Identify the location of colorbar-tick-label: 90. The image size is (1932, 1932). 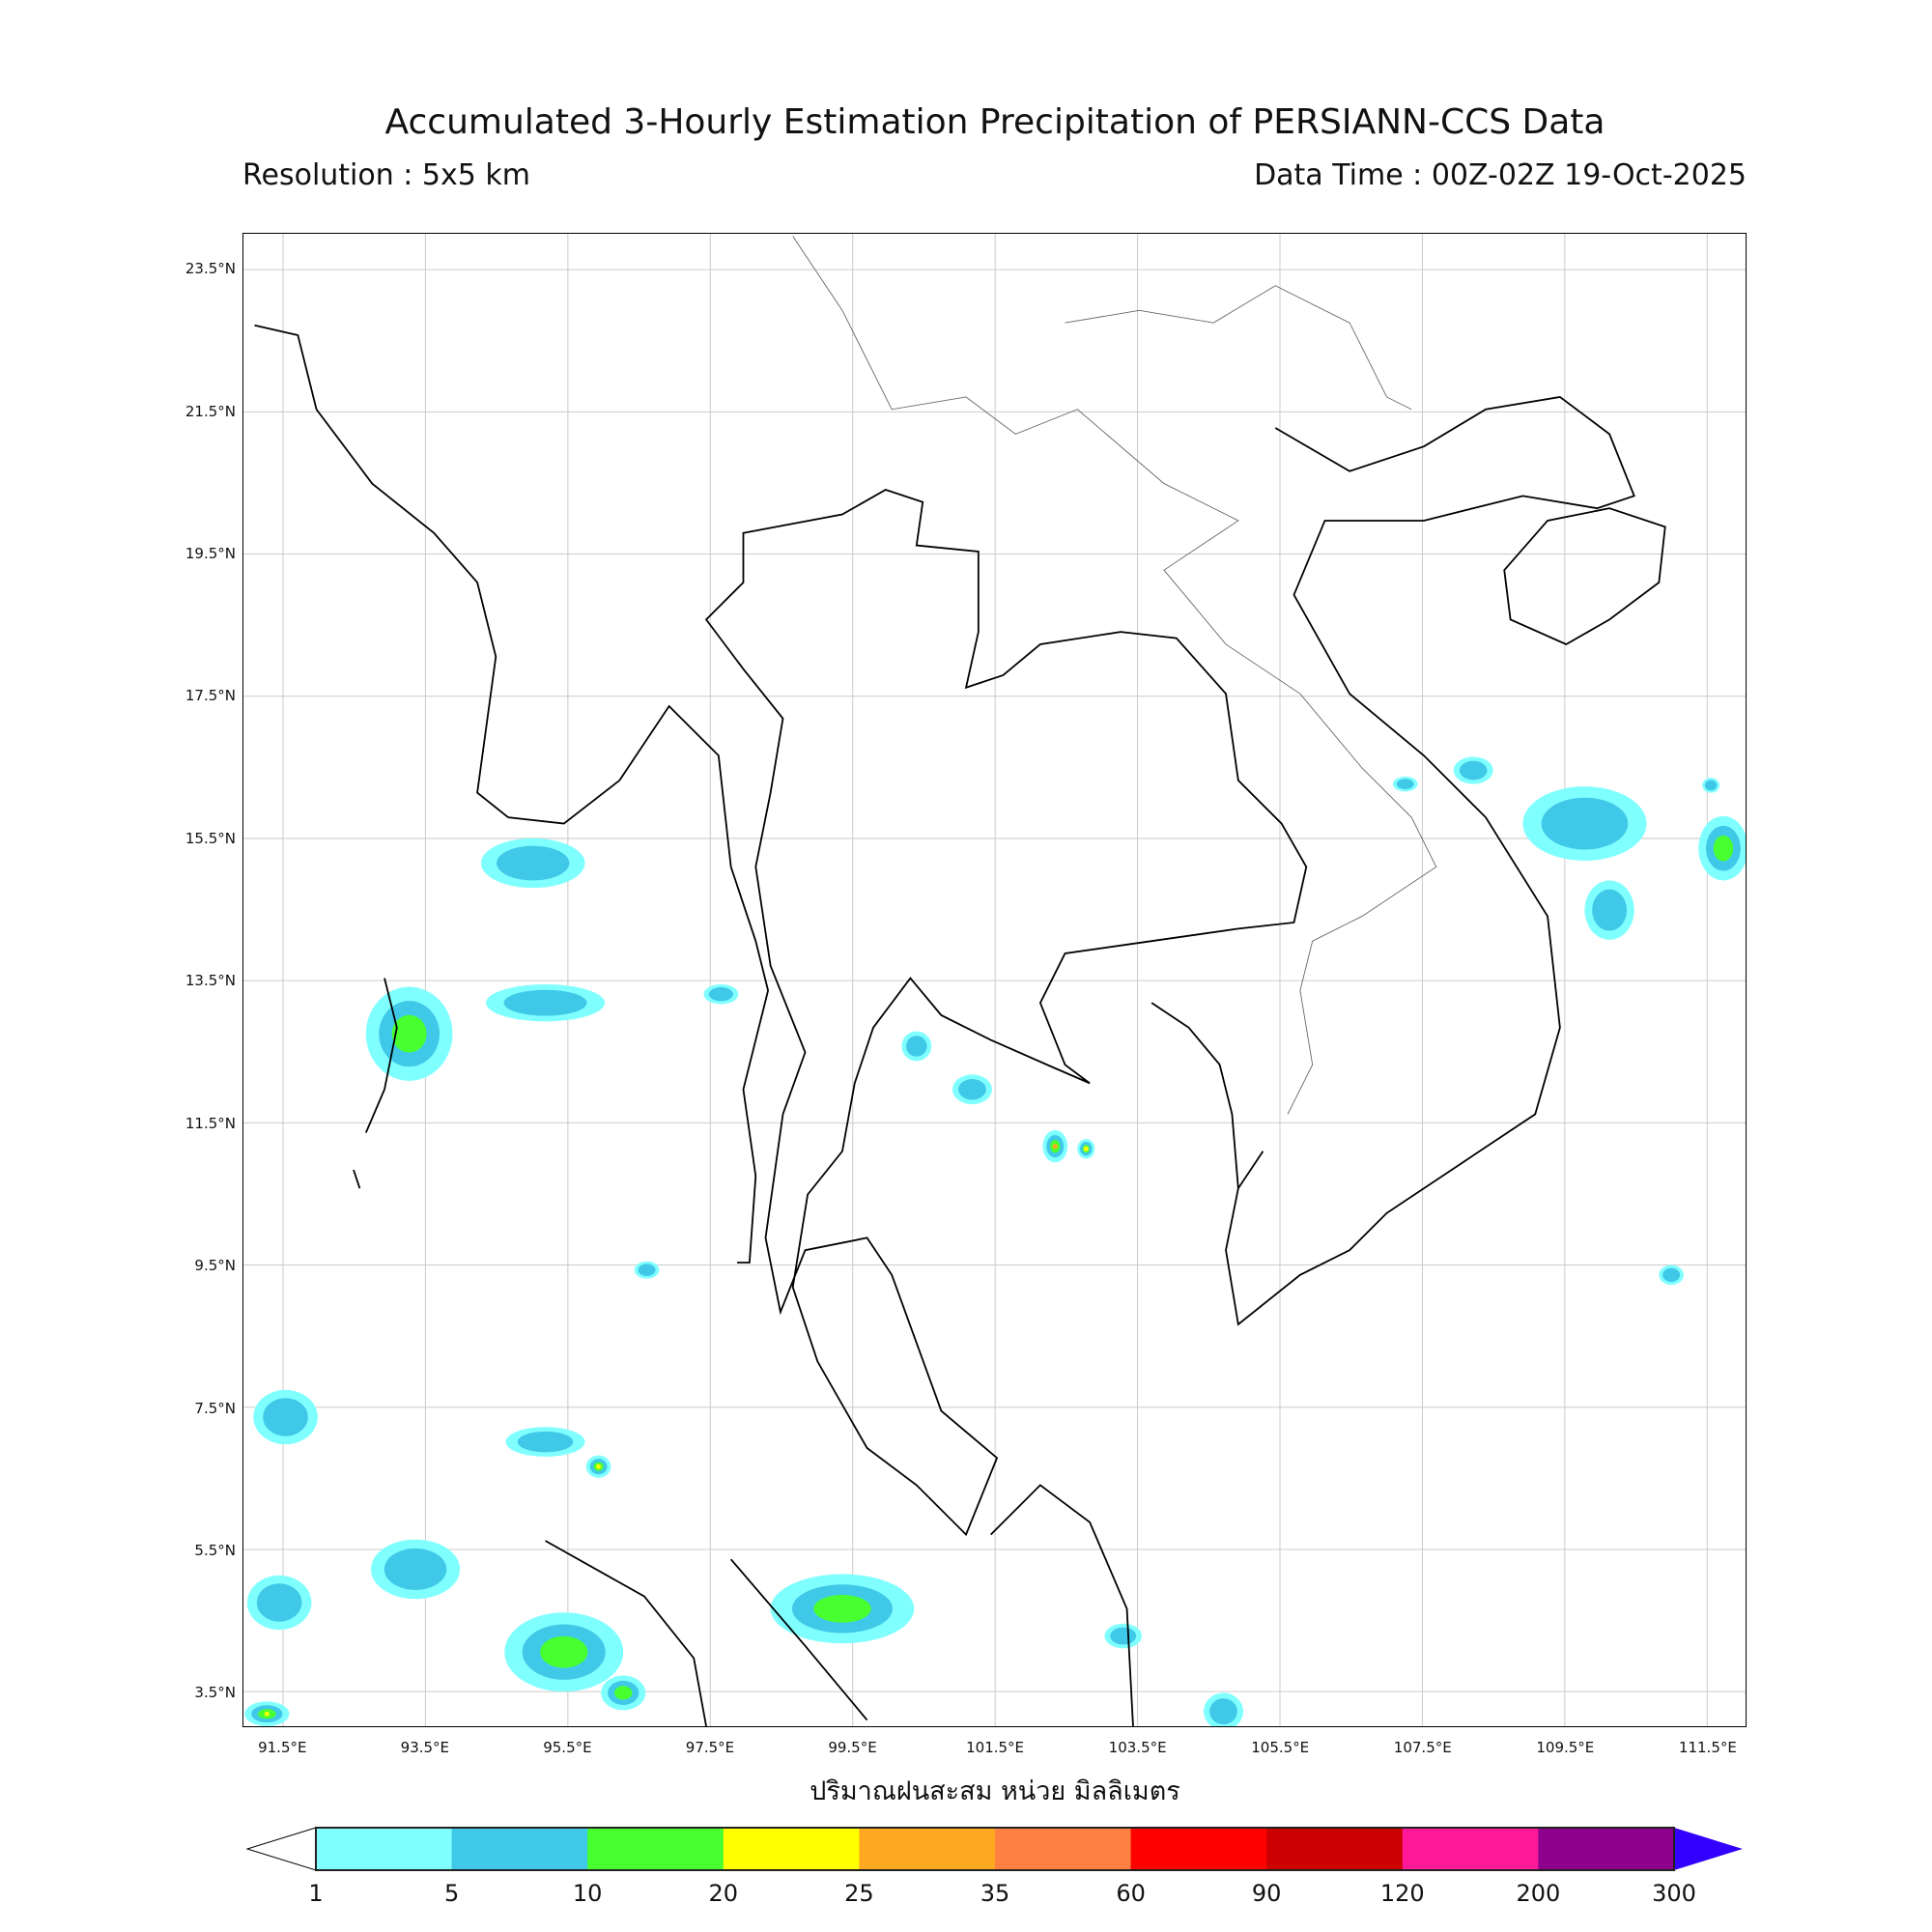
(1266, 1893).